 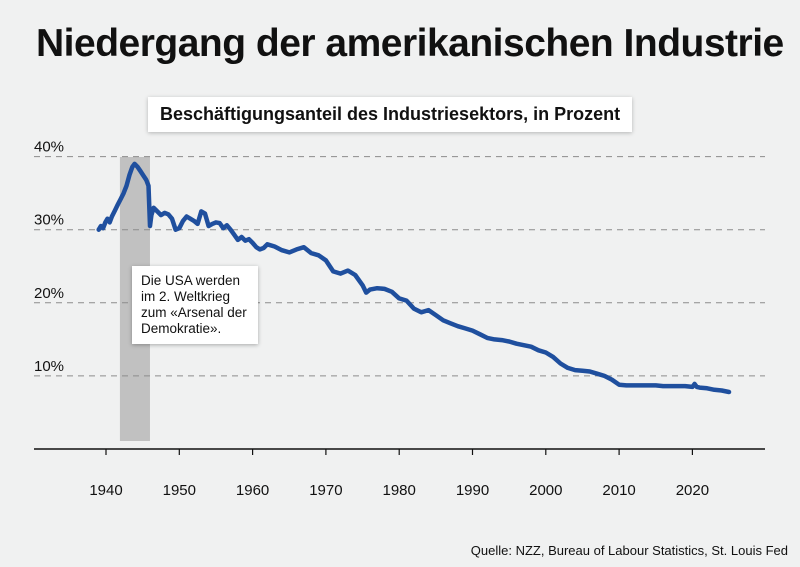 I want to click on x-tick-label: 1970, so click(x=325, y=490).